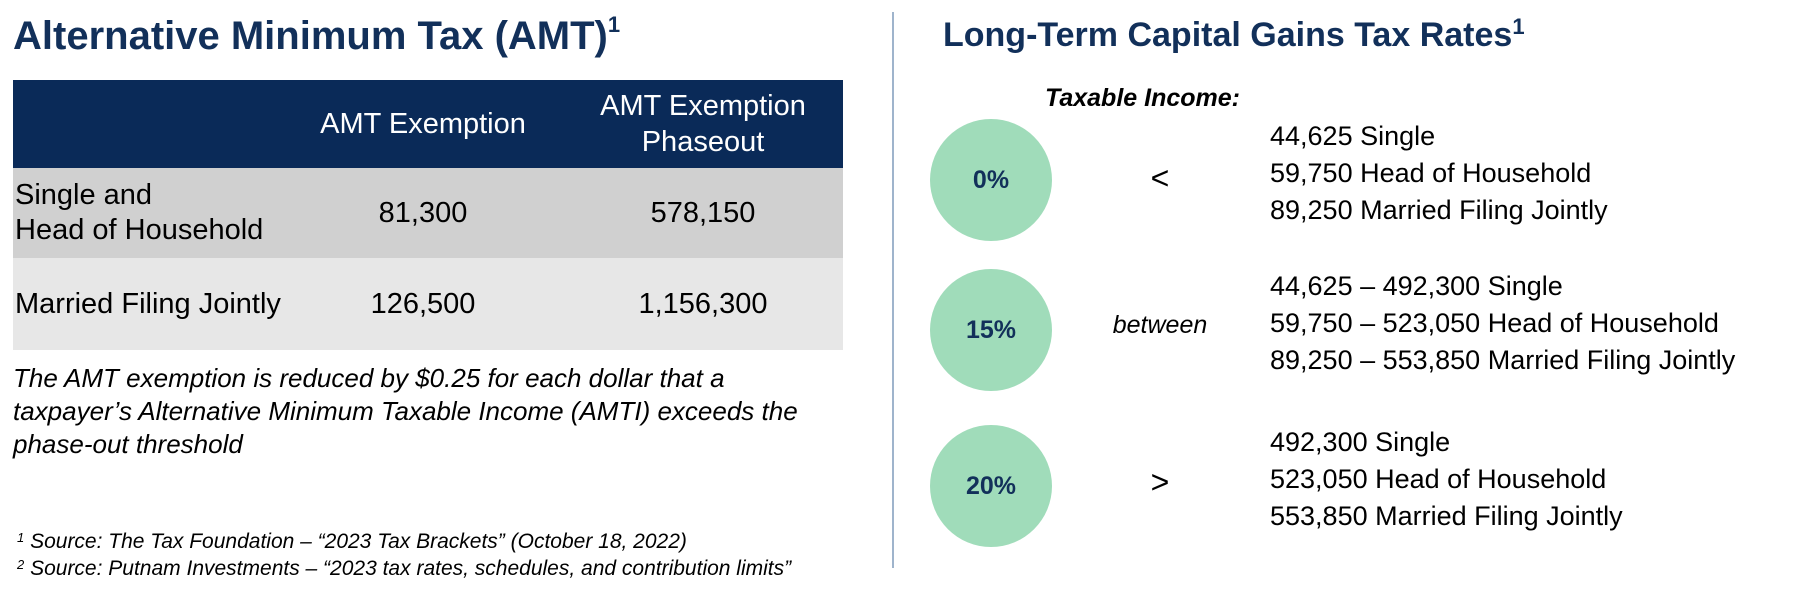 The image size is (1811, 591). What do you see at coordinates (139, 230) in the screenshot?
I see `row-label-line2: Head of Household` at bounding box center [139, 230].